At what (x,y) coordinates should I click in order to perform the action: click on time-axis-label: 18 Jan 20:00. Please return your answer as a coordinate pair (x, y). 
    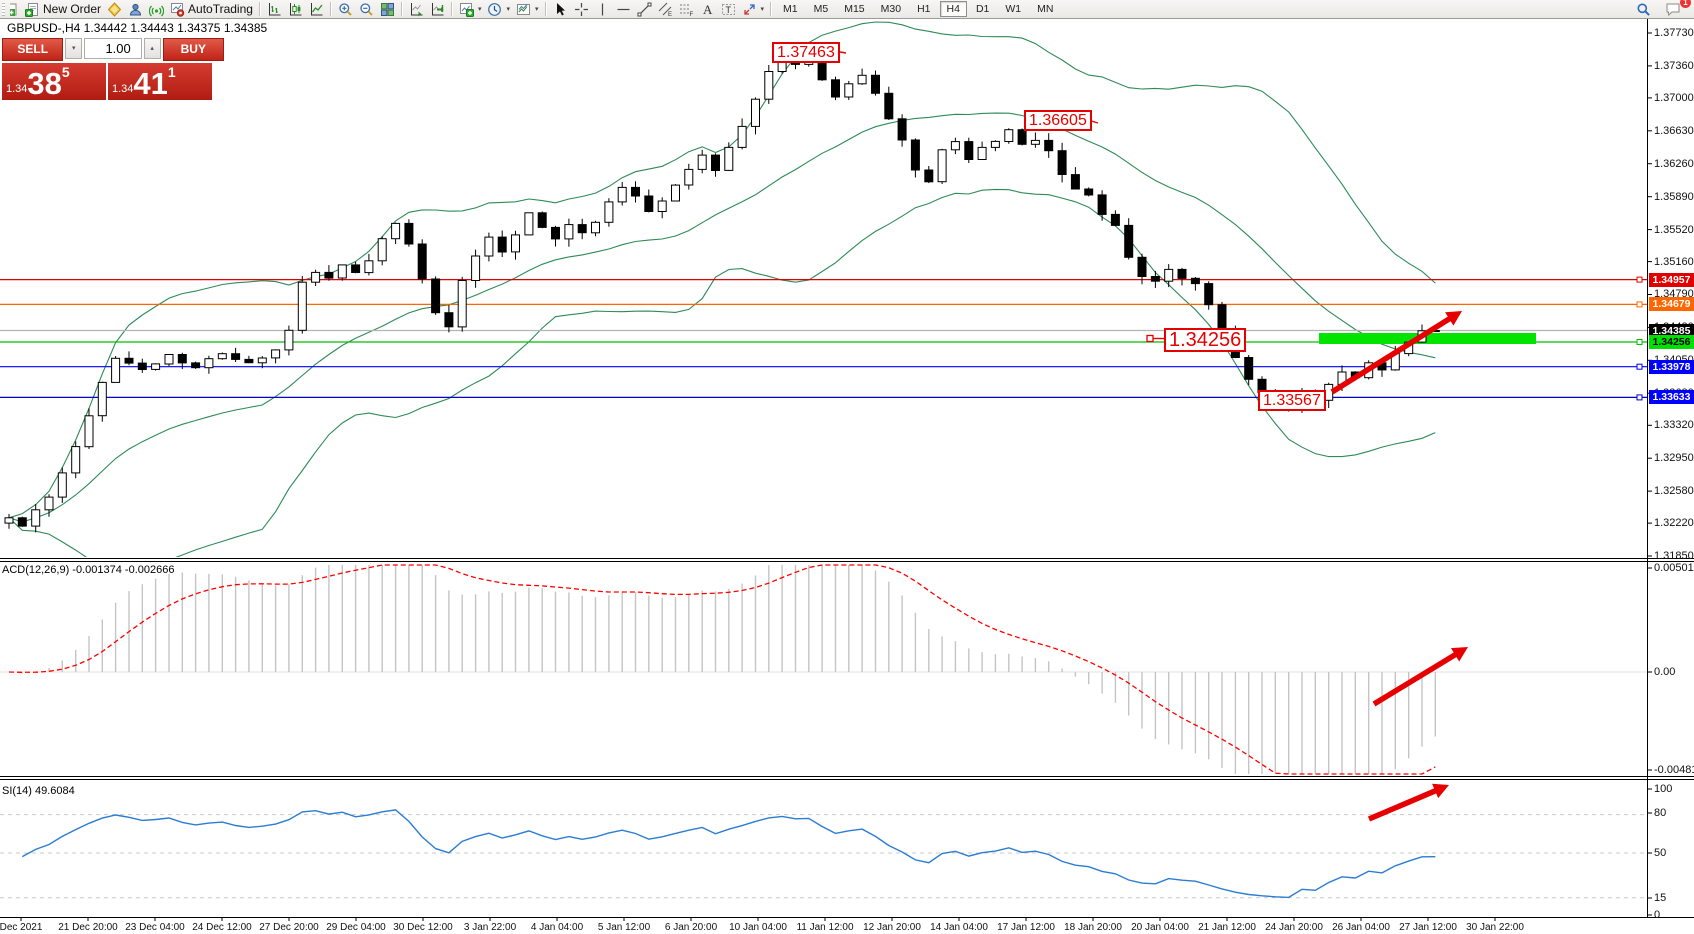
    Looking at the image, I should click on (1093, 927).